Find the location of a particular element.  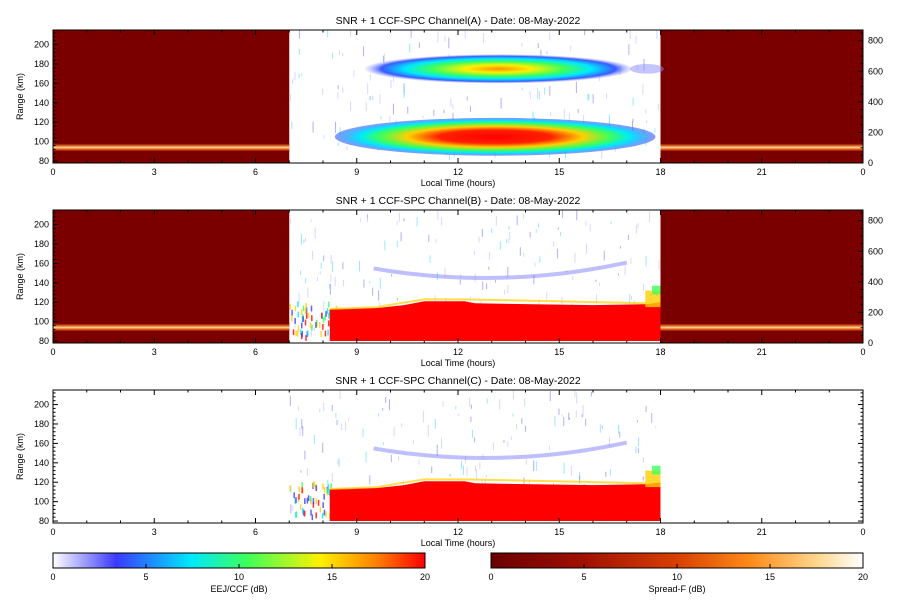

edge-fringe is located at coordinates (488, 304).